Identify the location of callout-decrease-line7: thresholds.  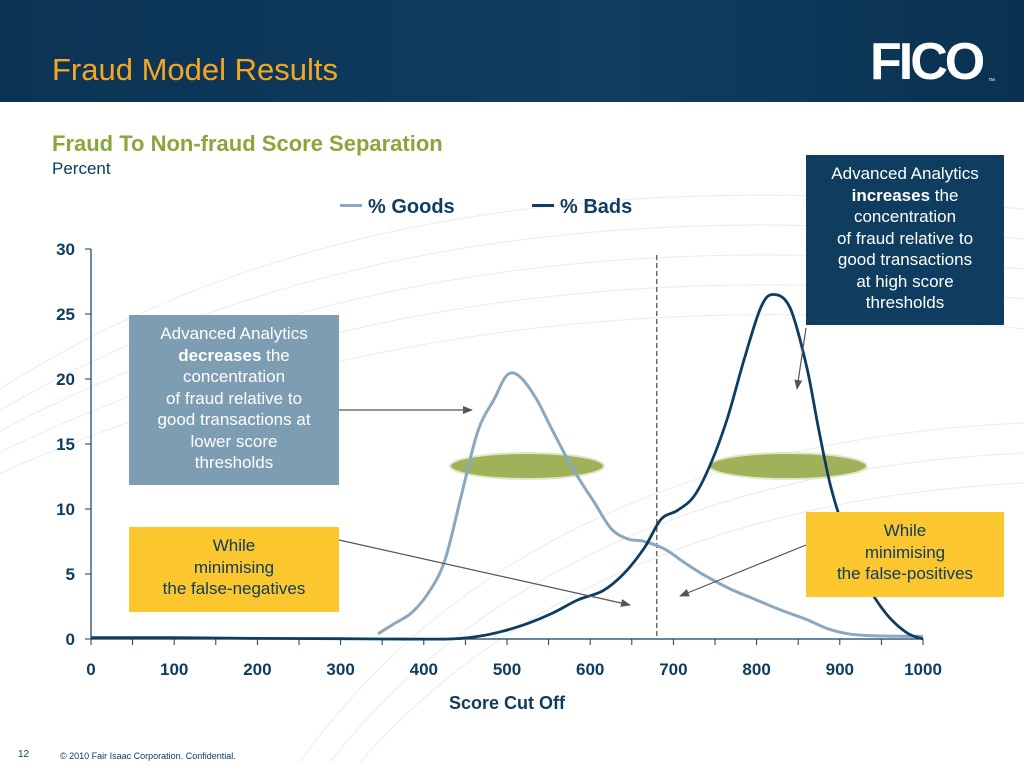
(234, 462).